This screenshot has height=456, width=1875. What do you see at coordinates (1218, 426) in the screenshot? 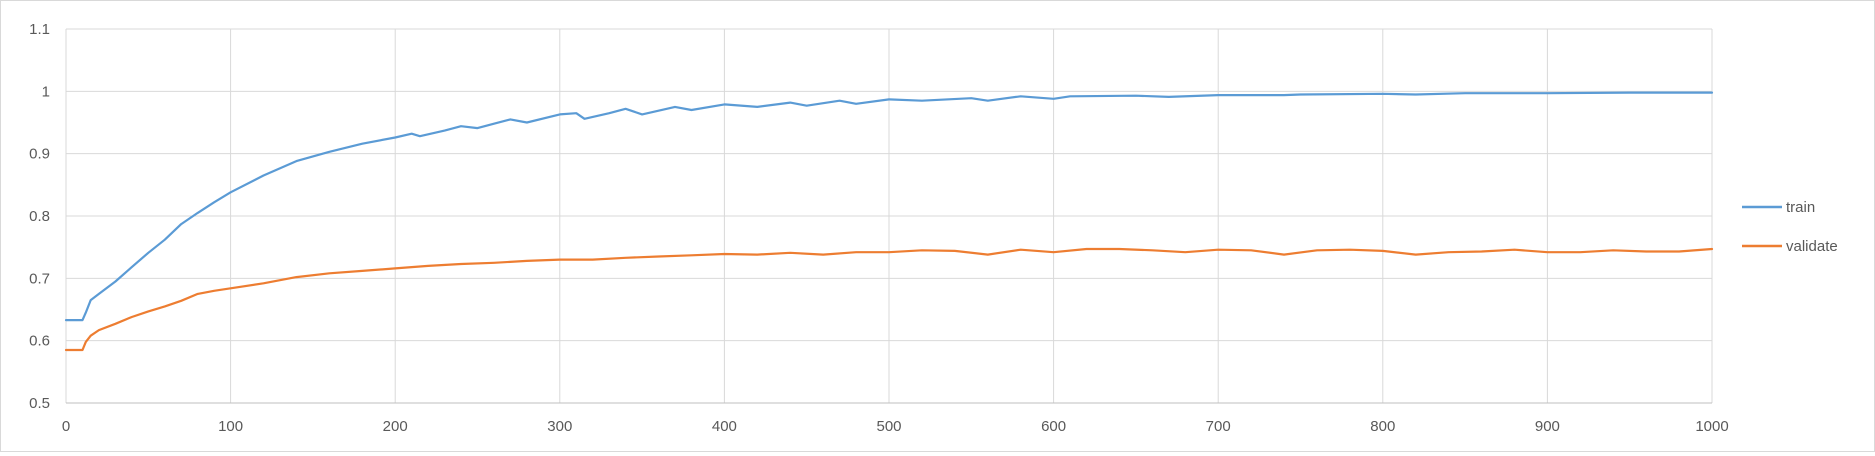
I see `x-tick-label: 700` at bounding box center [1218, 426].